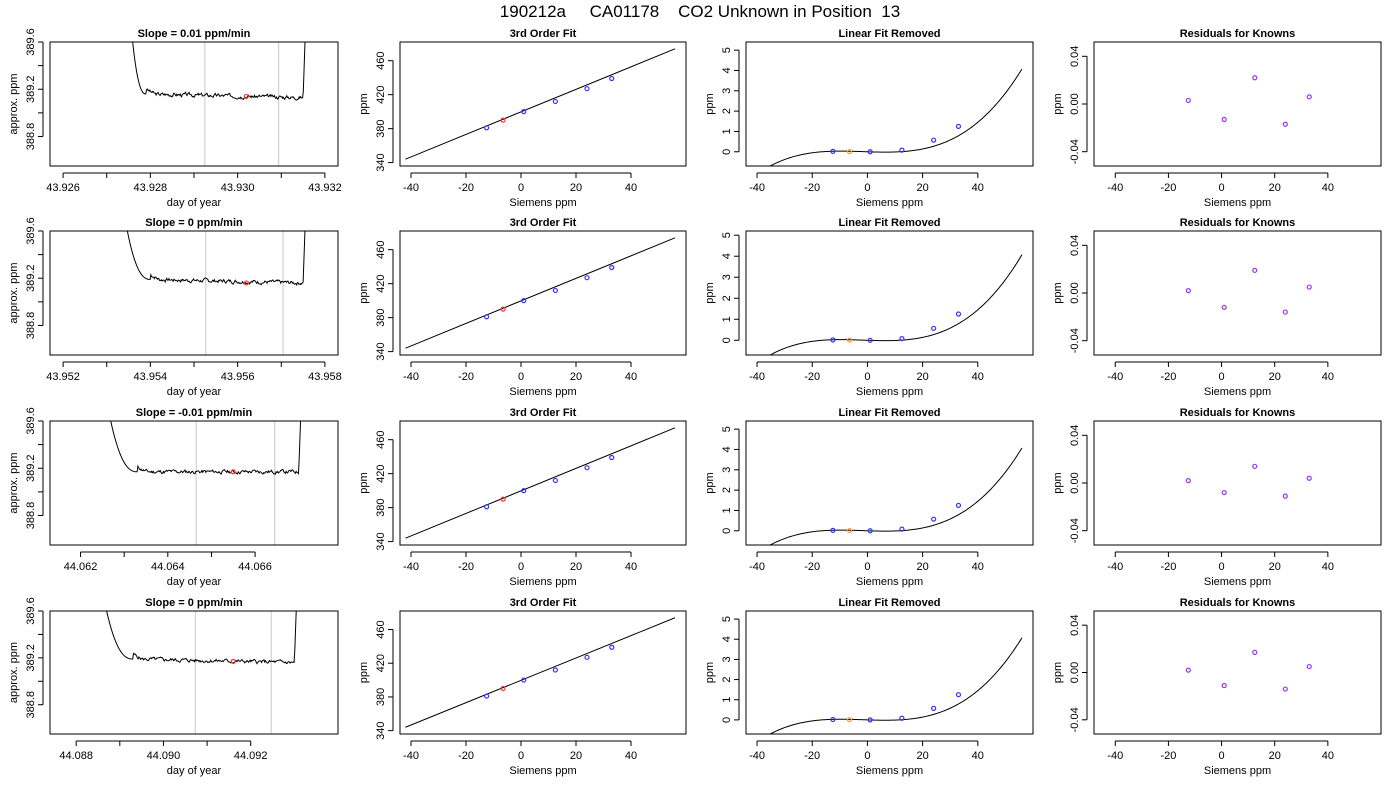  I want to click on y-tick-label: 389.6, so click(31, 611).